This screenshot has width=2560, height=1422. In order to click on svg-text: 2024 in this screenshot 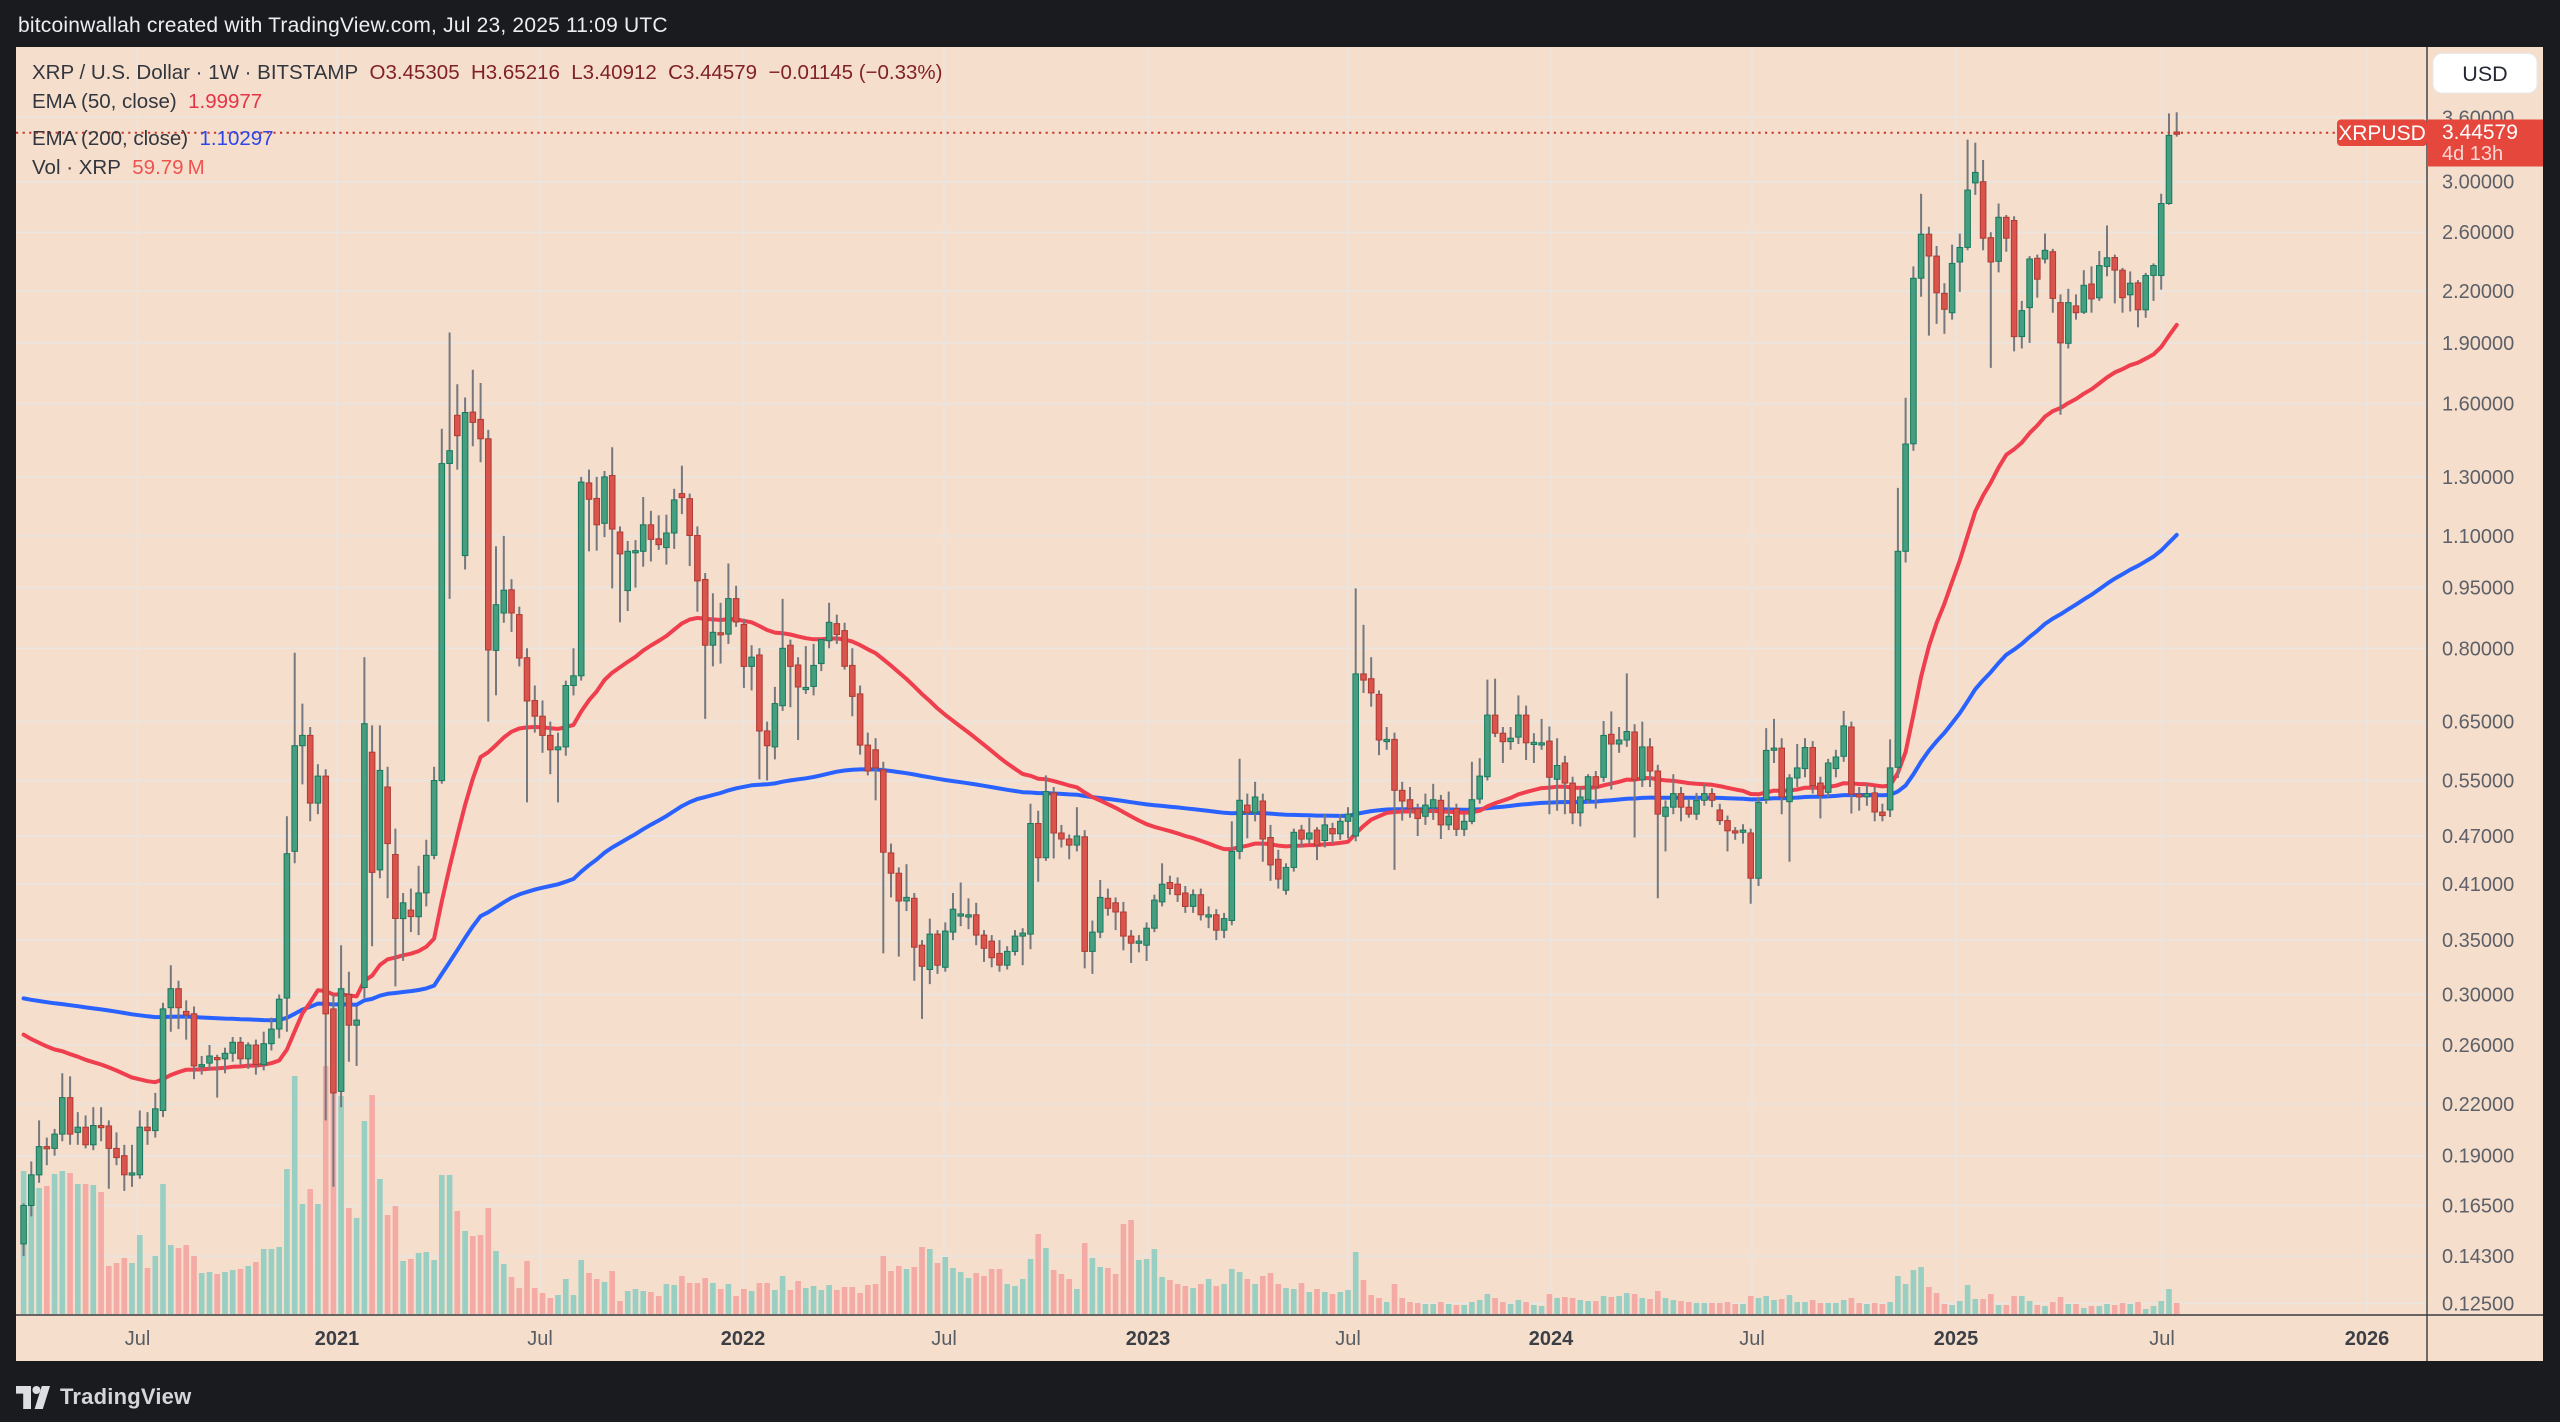, I will do `click(1551, 1339)`.